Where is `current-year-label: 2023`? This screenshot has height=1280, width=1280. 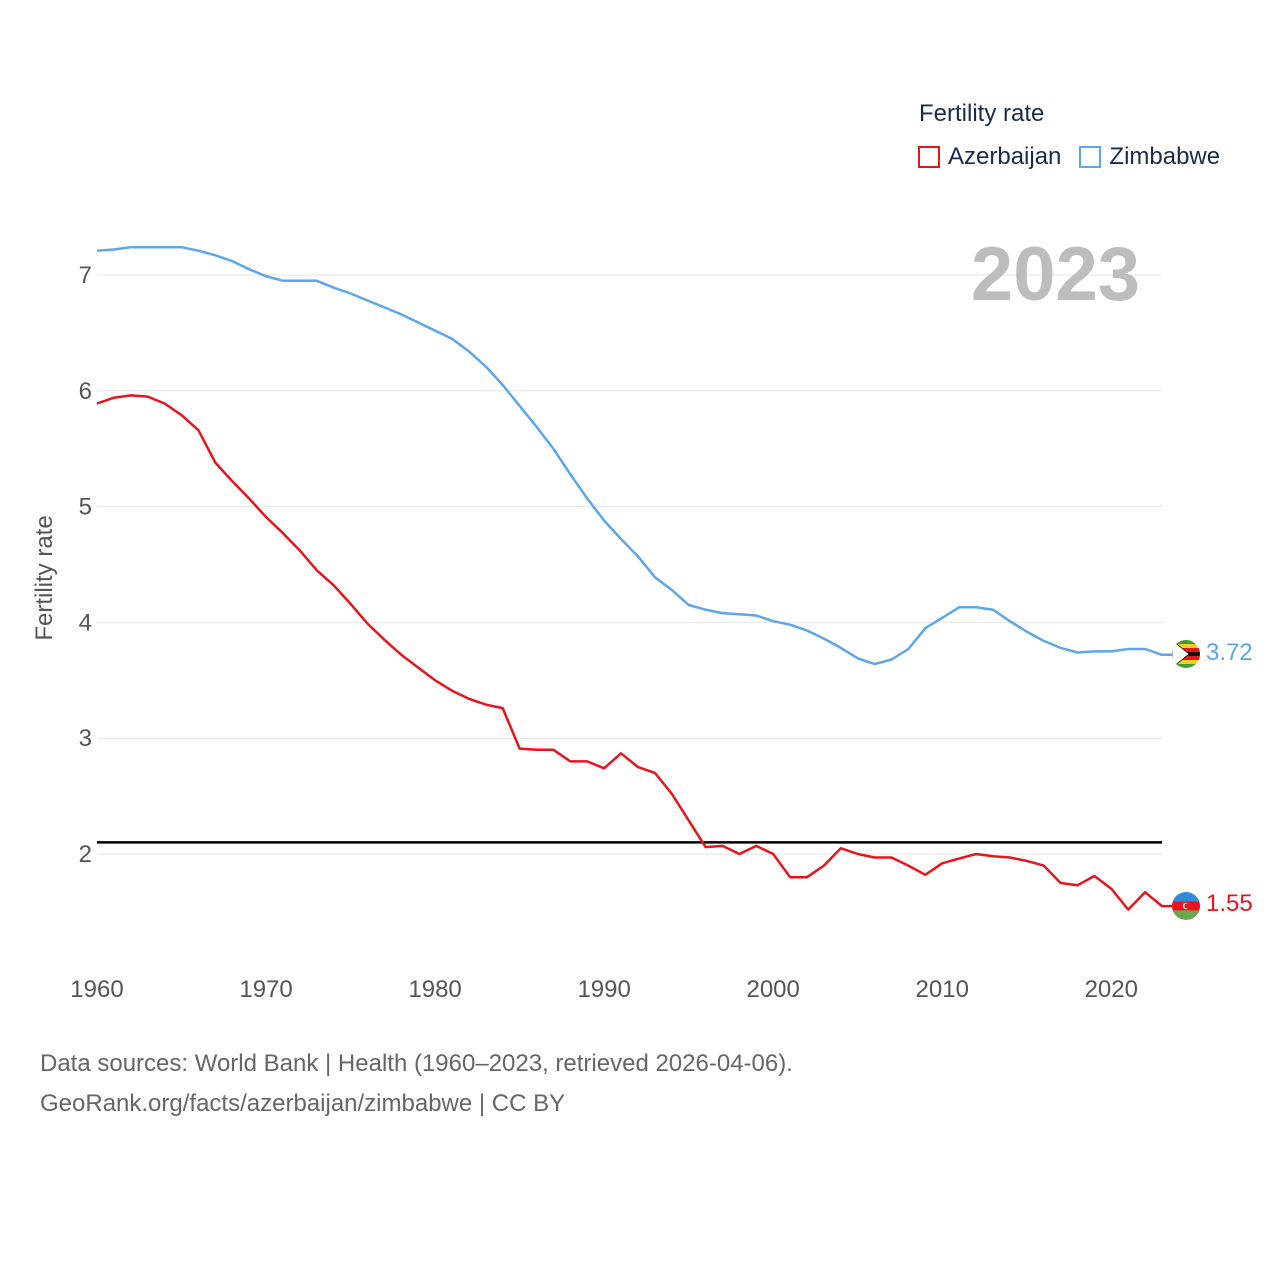 current-year-label: 2023 is located at coordinates (1055, 274).